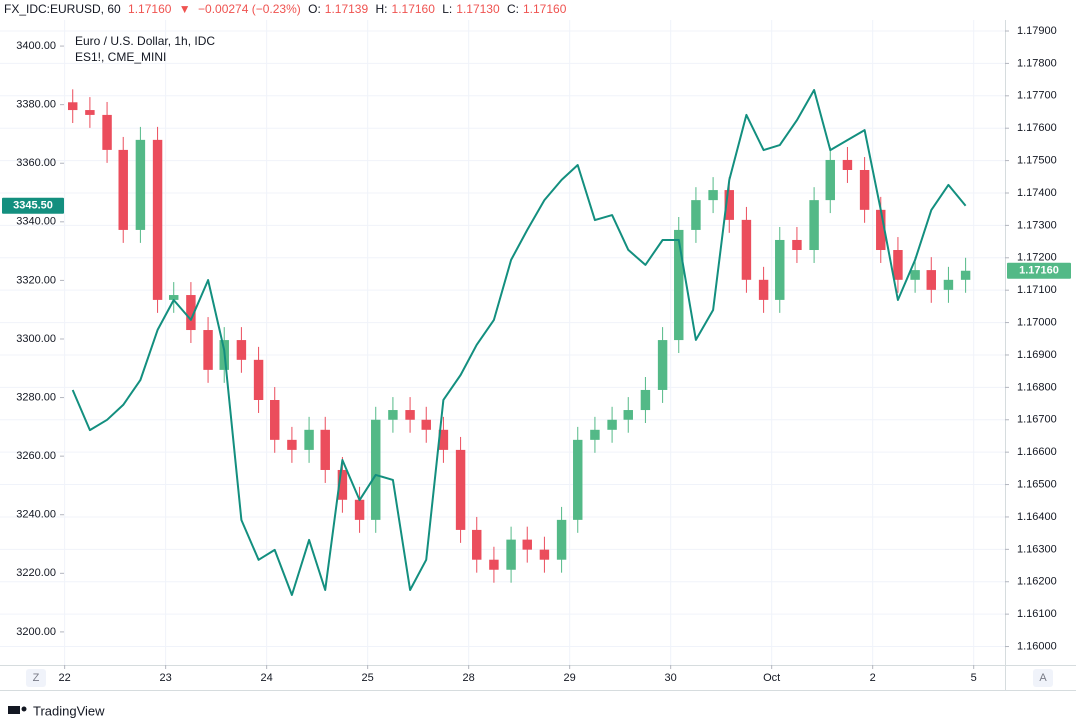 The image size is (1076, 725). I want to click on auto-scale-button, so click(1043, 678).